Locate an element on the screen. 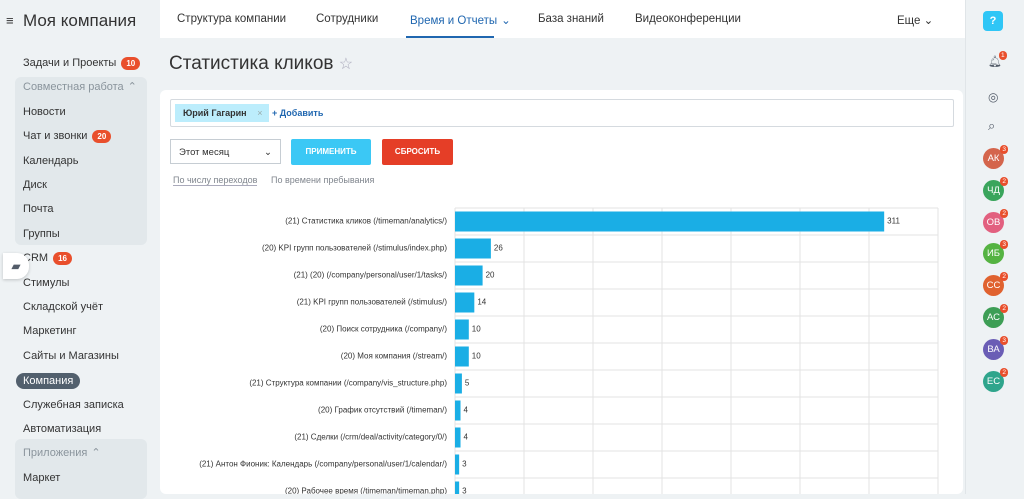 The width and height of the screenshot is (1024, 499). sidebar-item-label: Новости is located at coordinates (44, 111).